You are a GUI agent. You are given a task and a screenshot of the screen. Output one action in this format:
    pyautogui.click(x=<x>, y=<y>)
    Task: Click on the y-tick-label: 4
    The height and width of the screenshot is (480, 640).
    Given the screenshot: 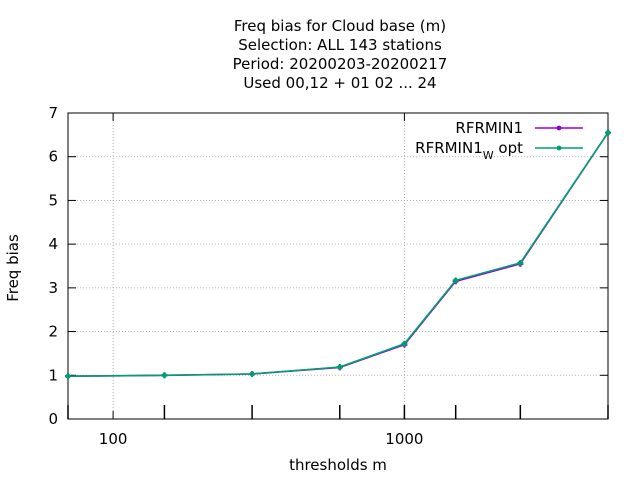 What is the action you would take?
    pyautogui.click(x=53, y=244)
    